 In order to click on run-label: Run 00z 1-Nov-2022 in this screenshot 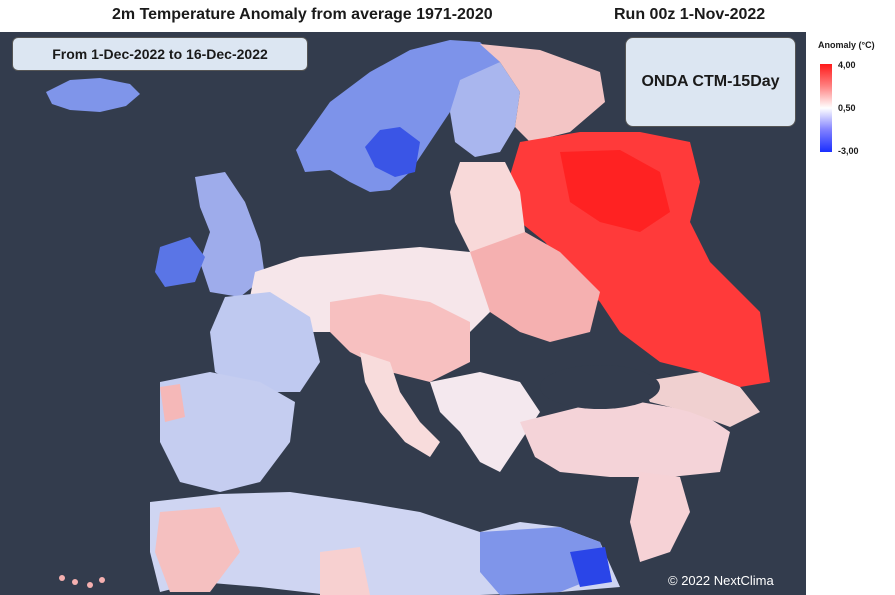, I will do `click(690, 14)`.